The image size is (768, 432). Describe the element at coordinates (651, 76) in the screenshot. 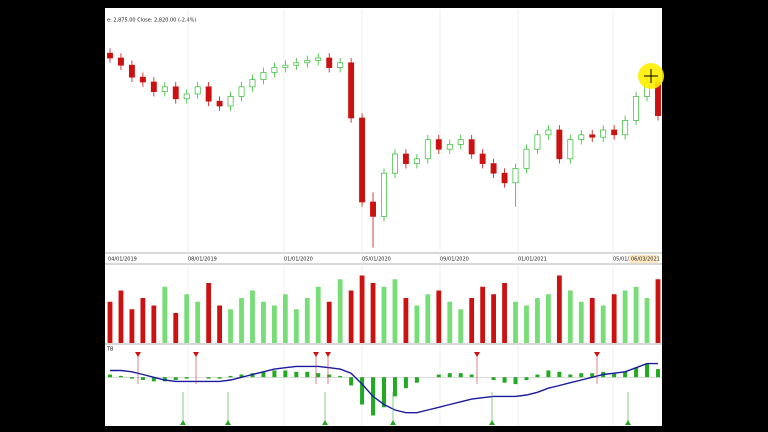

I see `mouse-cursor` at that location.